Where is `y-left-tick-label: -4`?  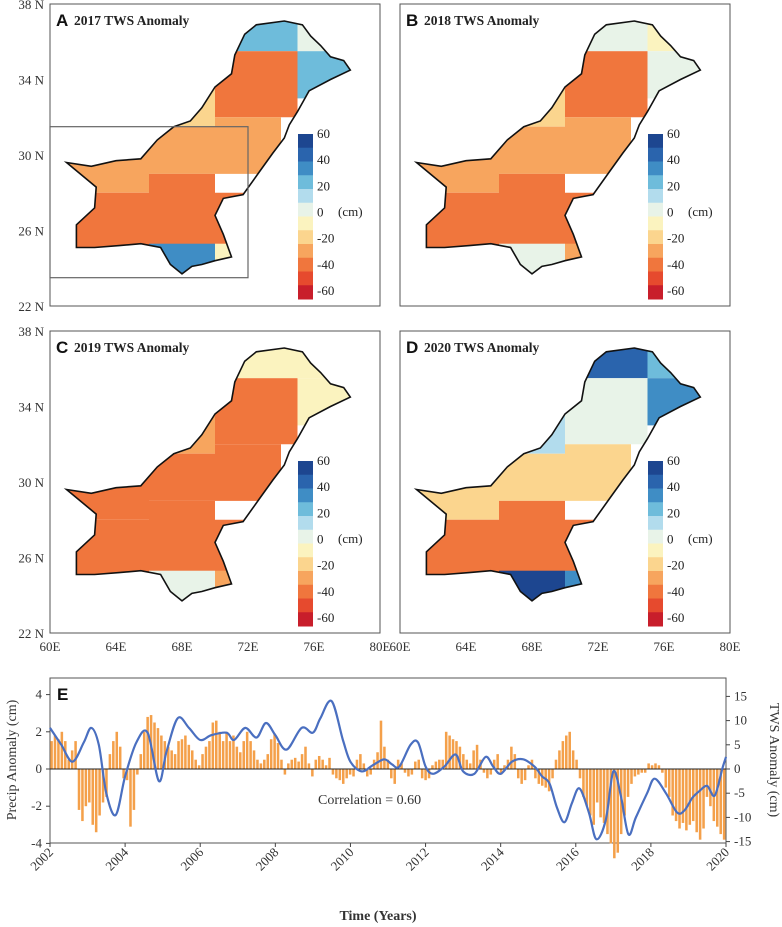 y-left-tick-label: -4 is located at coordinates (36, 842).